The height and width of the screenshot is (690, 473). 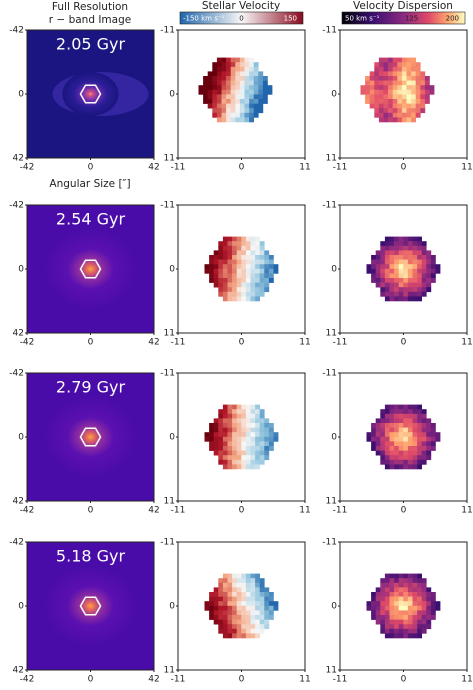 I want to click on pixel-map, so click(x=403, y=269).